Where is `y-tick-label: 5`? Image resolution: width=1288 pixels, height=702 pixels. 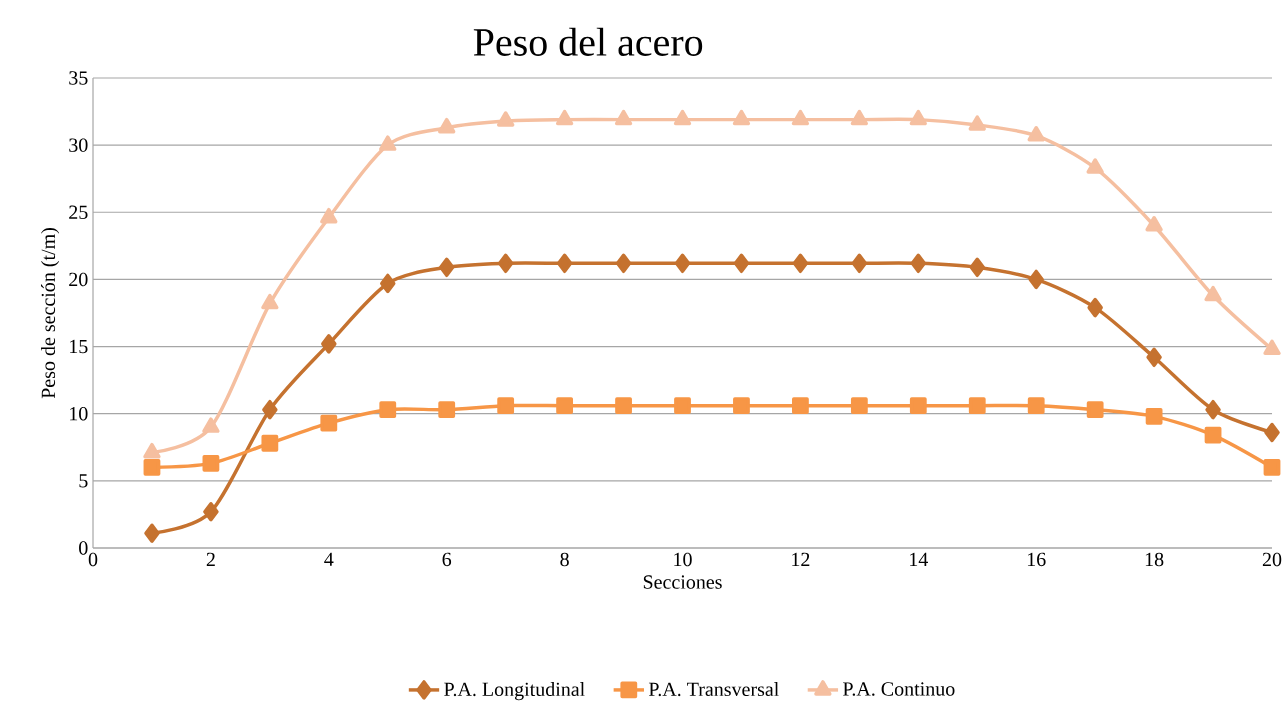 y-tick-label: 5 is located at coordinates (83, 481).